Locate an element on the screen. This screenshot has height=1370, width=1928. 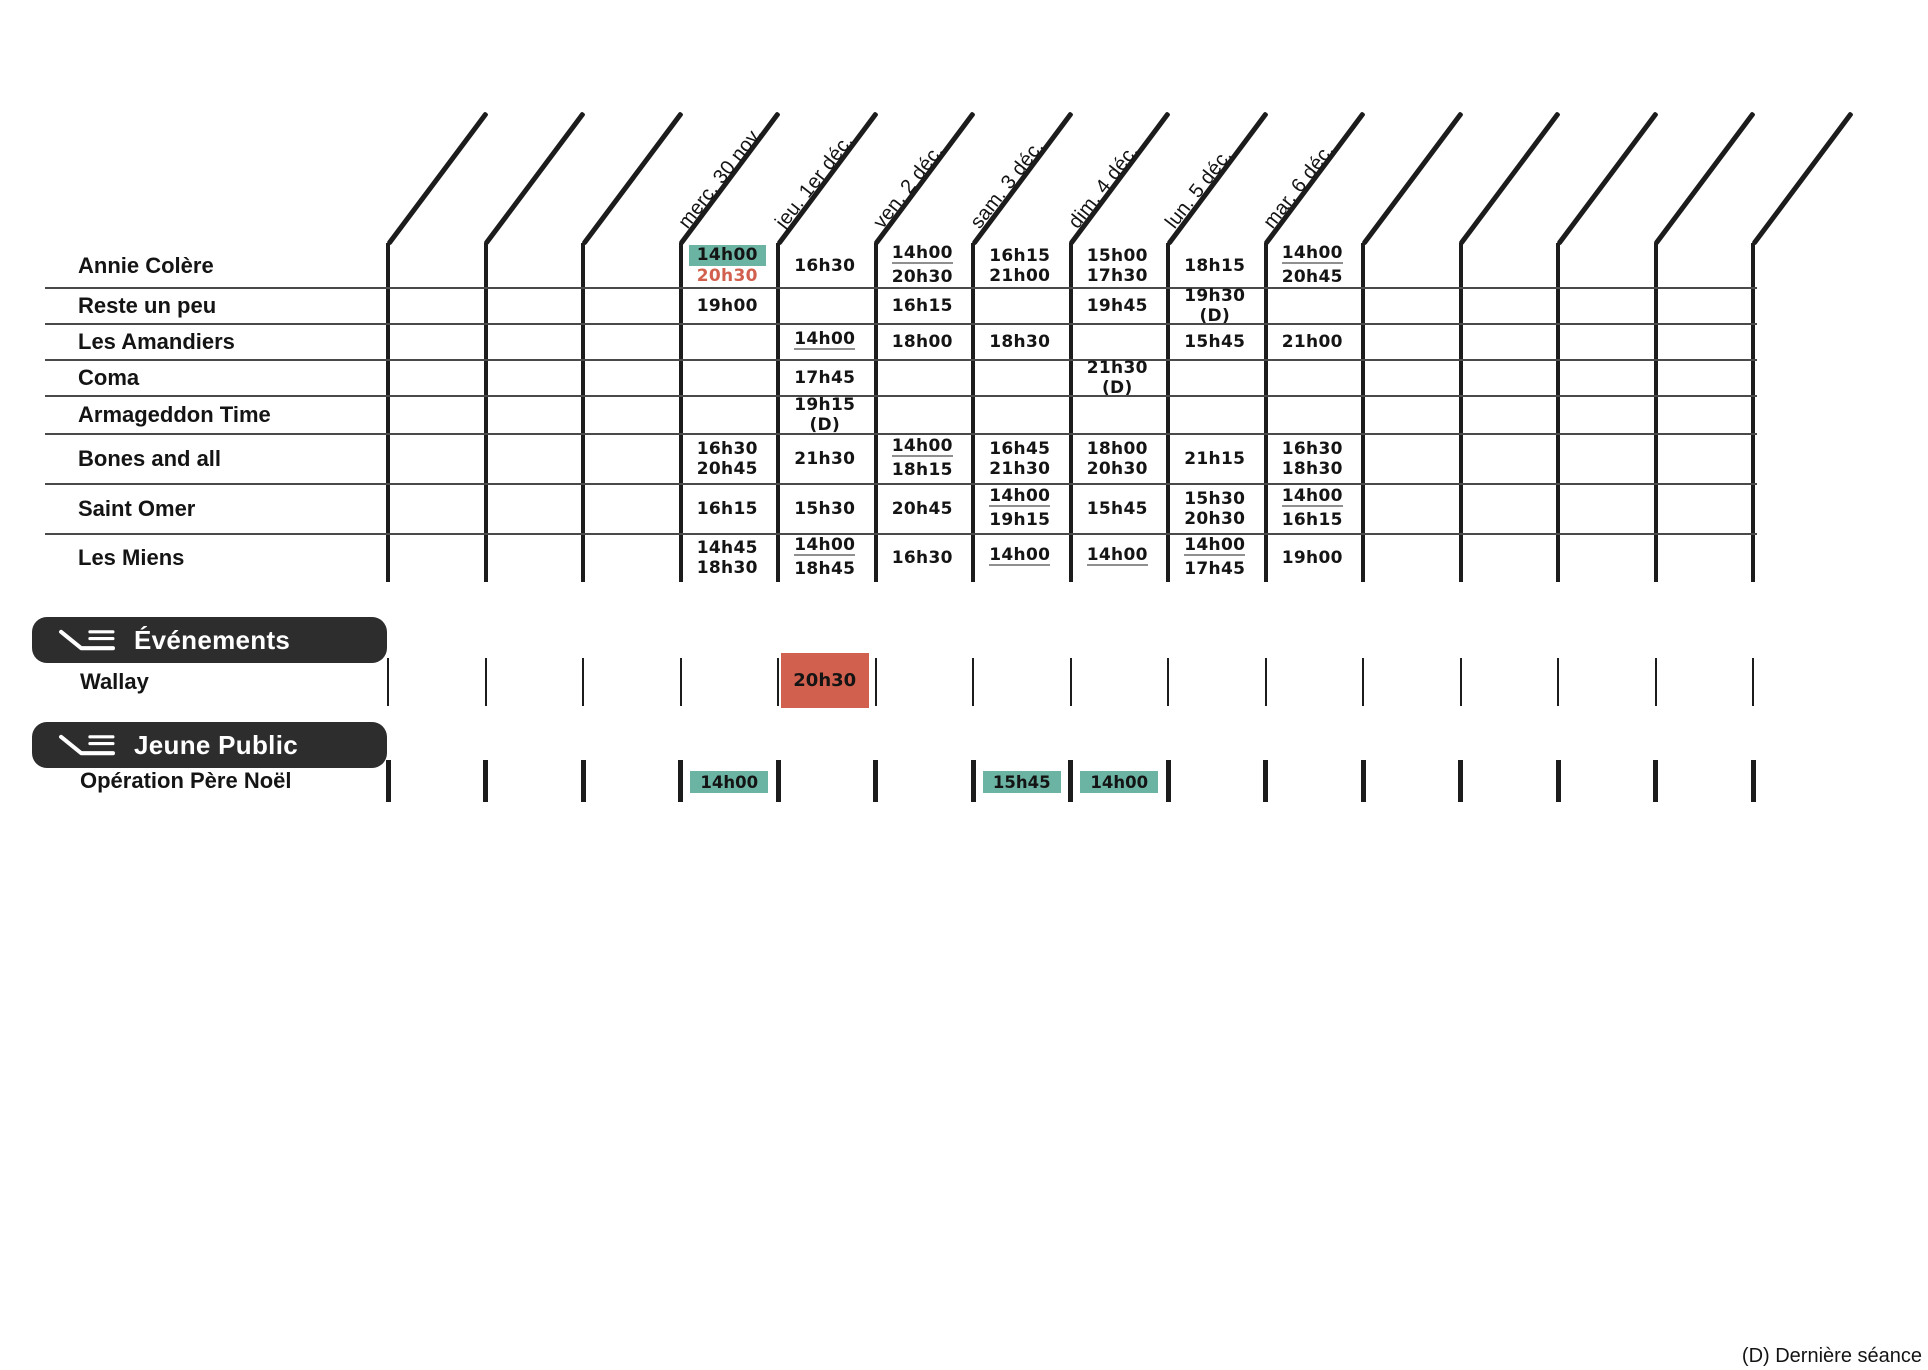
showtime: 15h45 is located at coordinates (1117, 509).